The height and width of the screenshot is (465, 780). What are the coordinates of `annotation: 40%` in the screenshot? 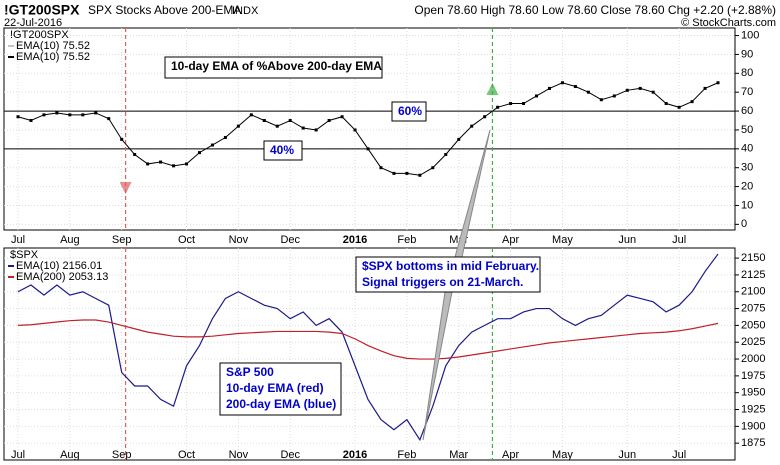 It's located at (282, 150).